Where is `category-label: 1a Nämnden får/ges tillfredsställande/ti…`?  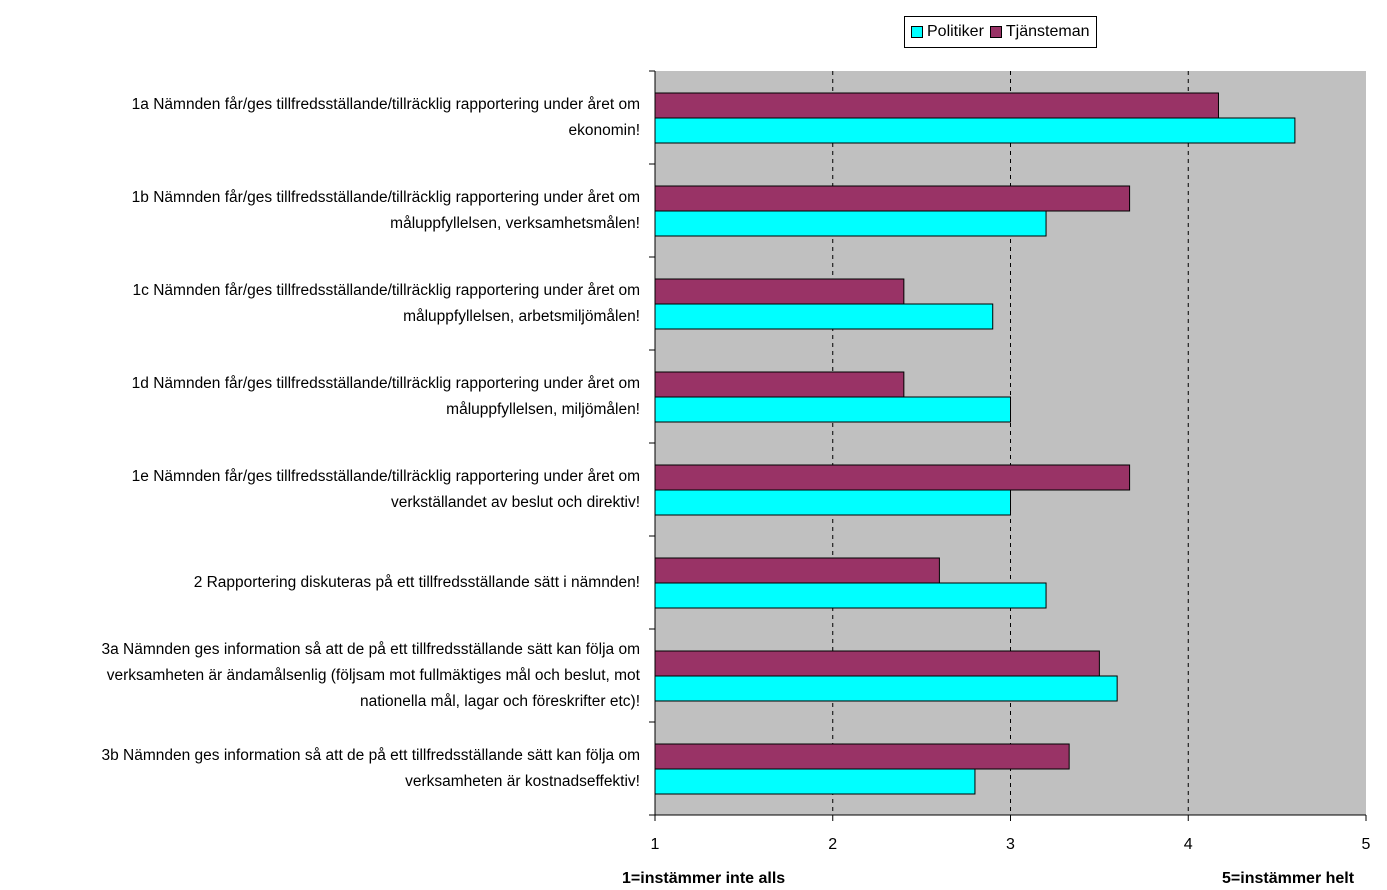 category-label: 1a Nämnden får/ges tillfredsställande/ti… is located at coordinates (385, 117).